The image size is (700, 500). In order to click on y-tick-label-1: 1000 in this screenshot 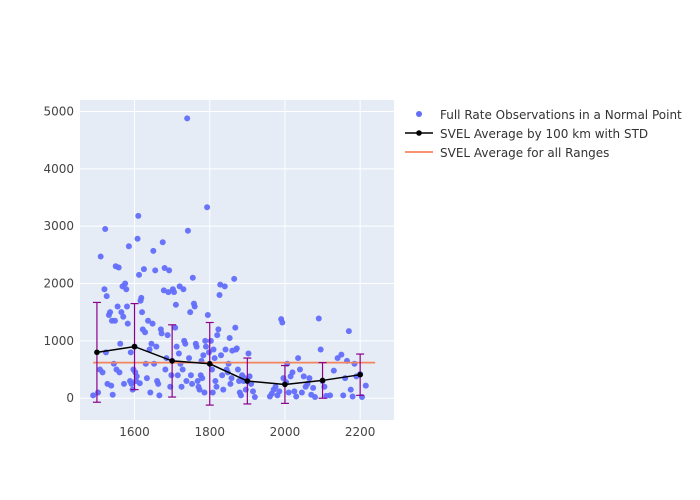, I will do `click(58, 341)`.